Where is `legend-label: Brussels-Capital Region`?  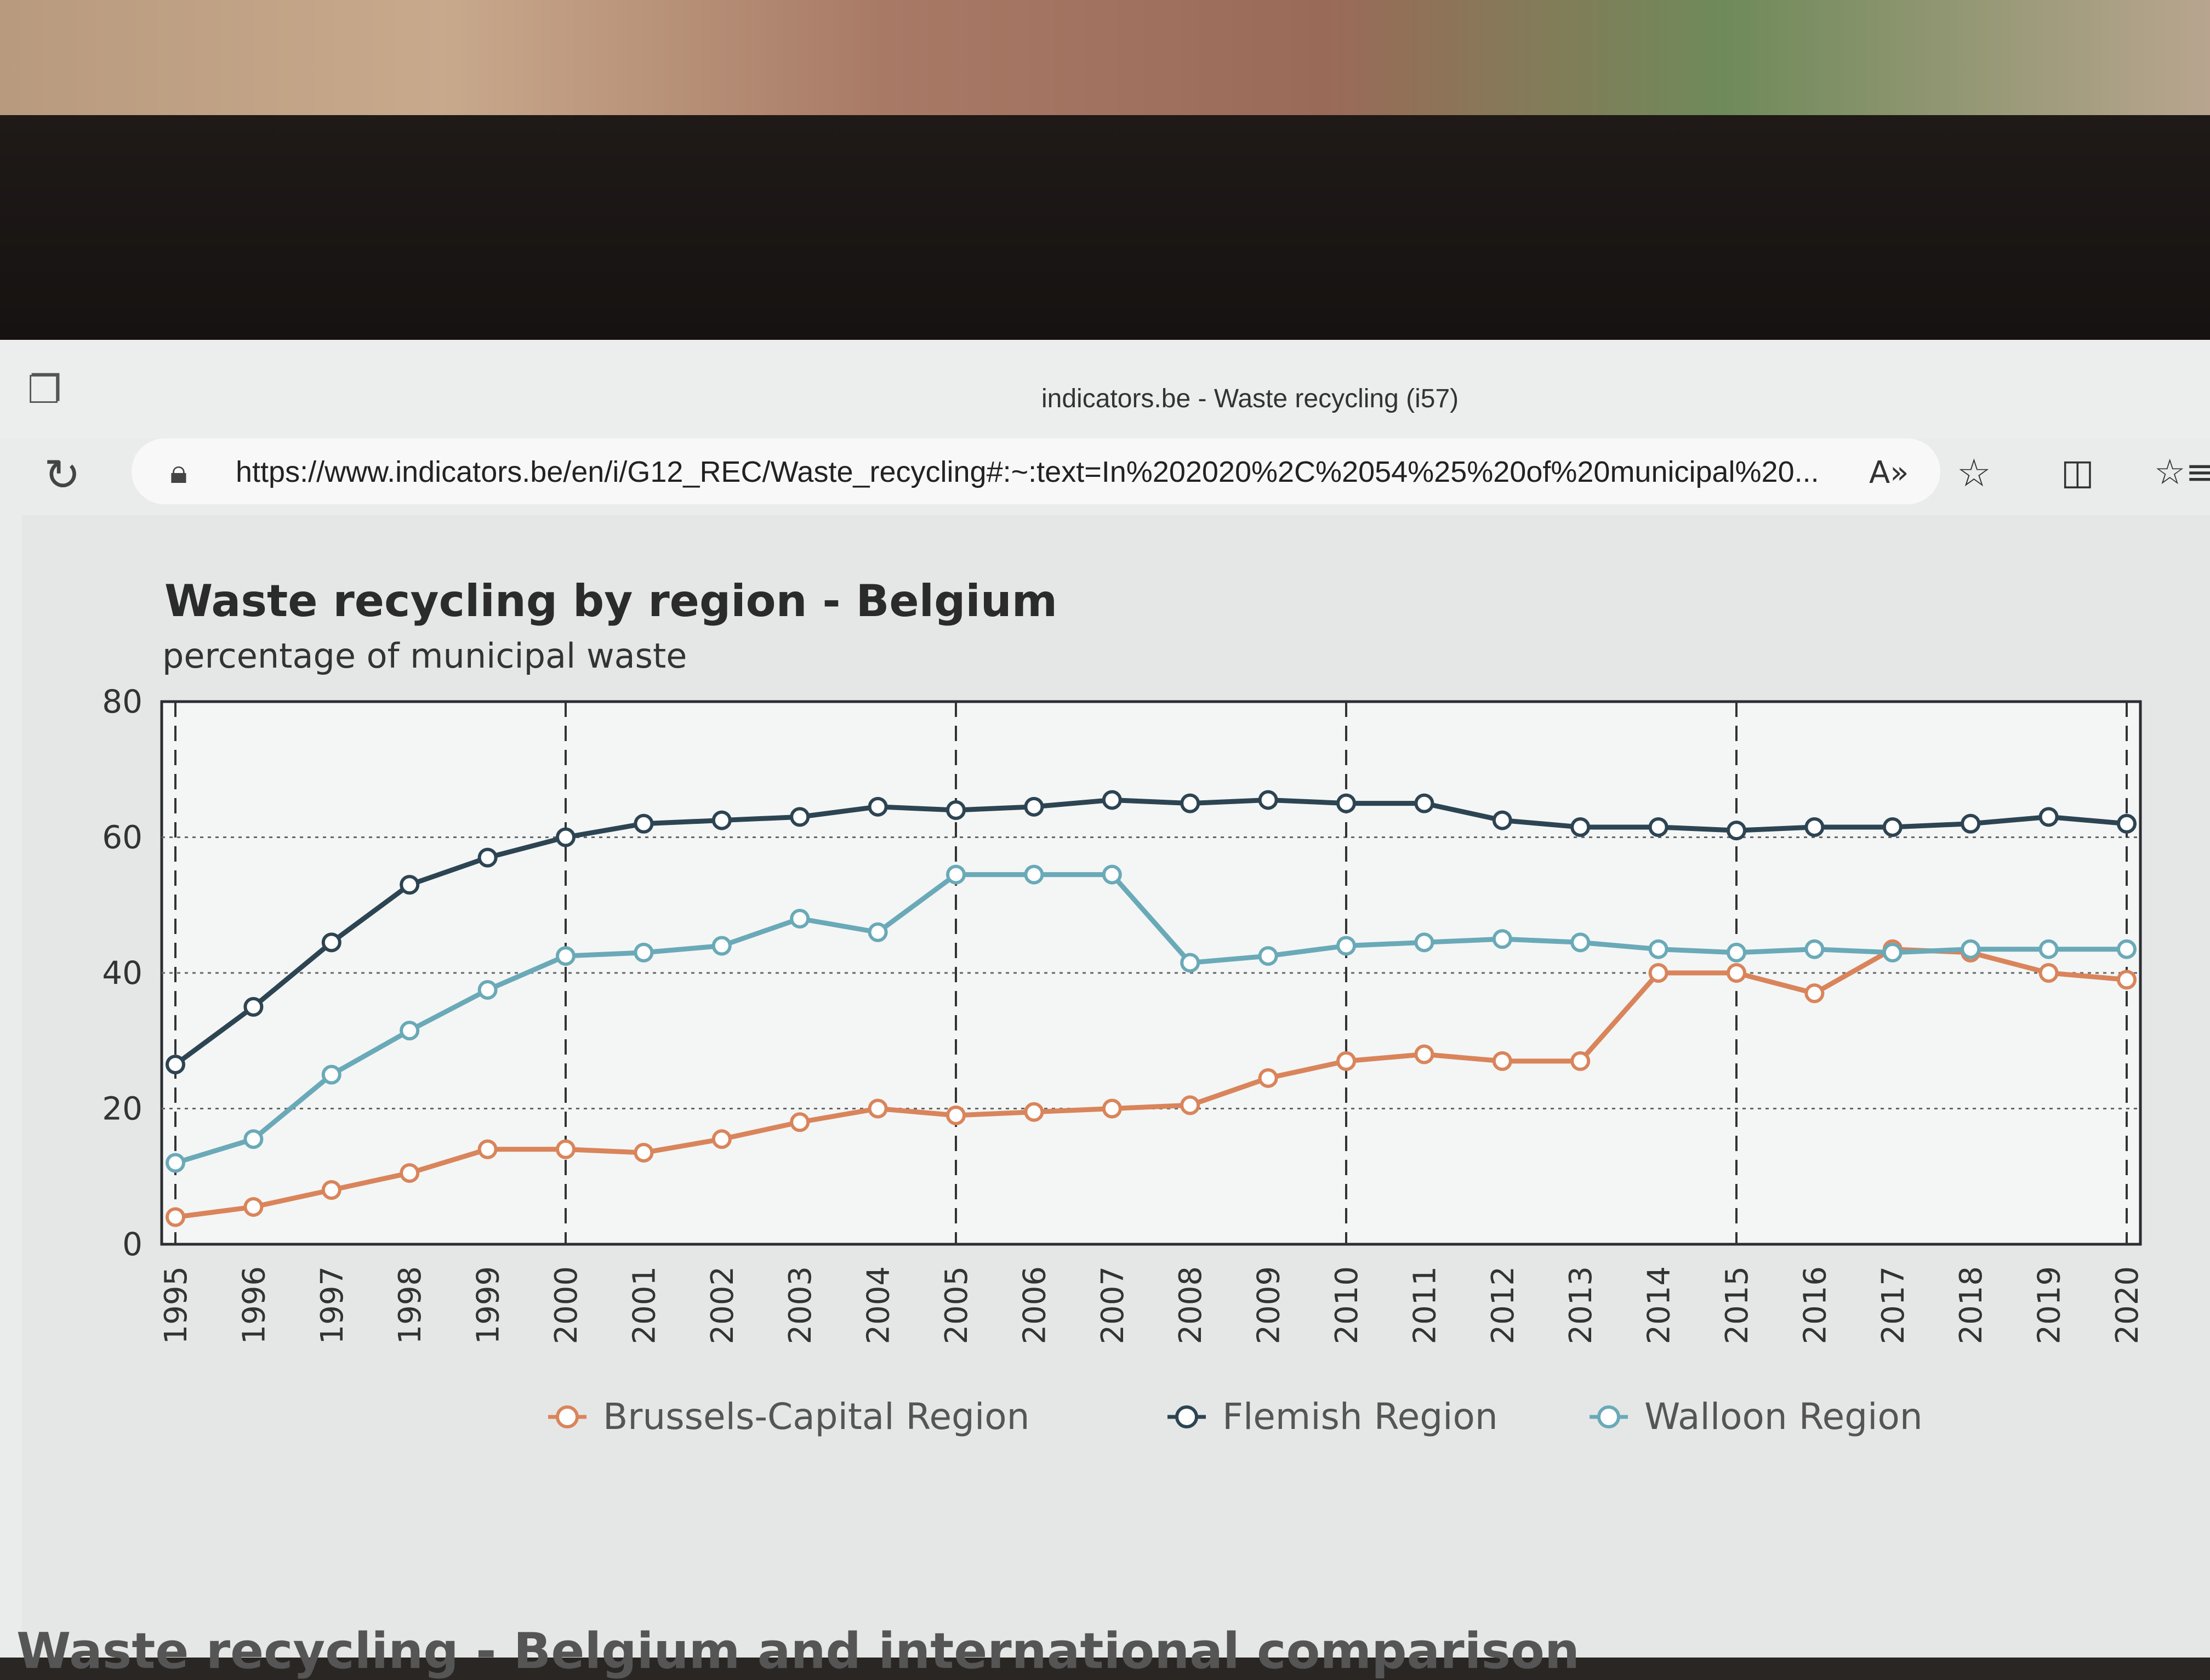 legend-label: Brussels-Capital Region is located at coordinates (816, 1417).